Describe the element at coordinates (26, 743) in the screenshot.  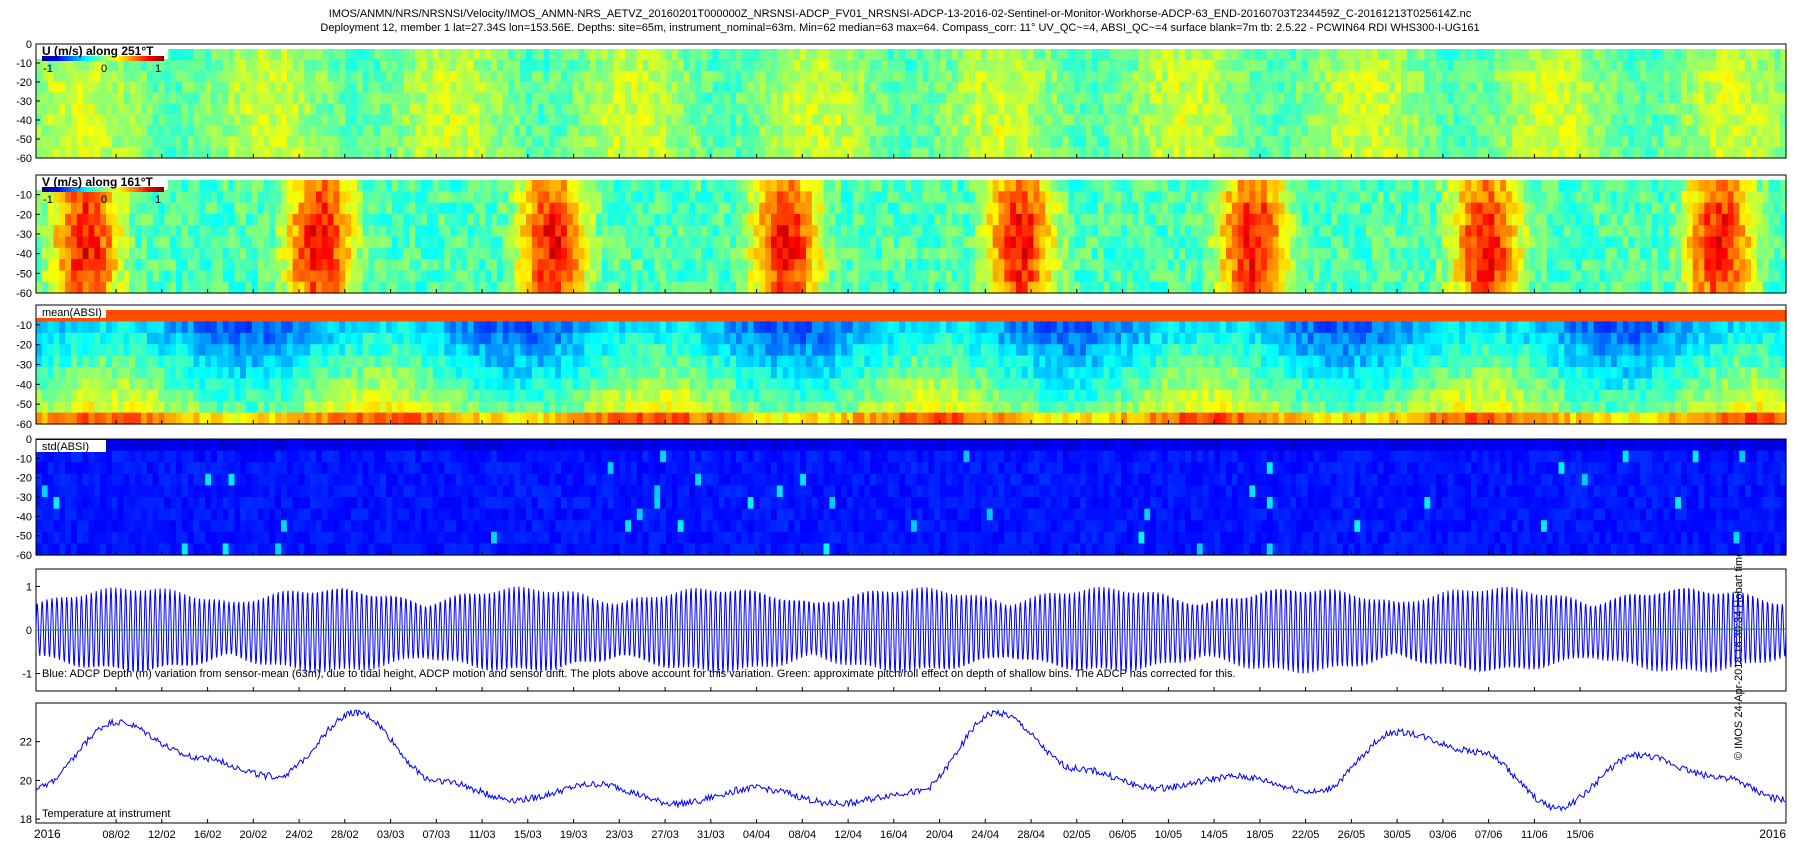
I see `y-tick-label: 22` at that location.